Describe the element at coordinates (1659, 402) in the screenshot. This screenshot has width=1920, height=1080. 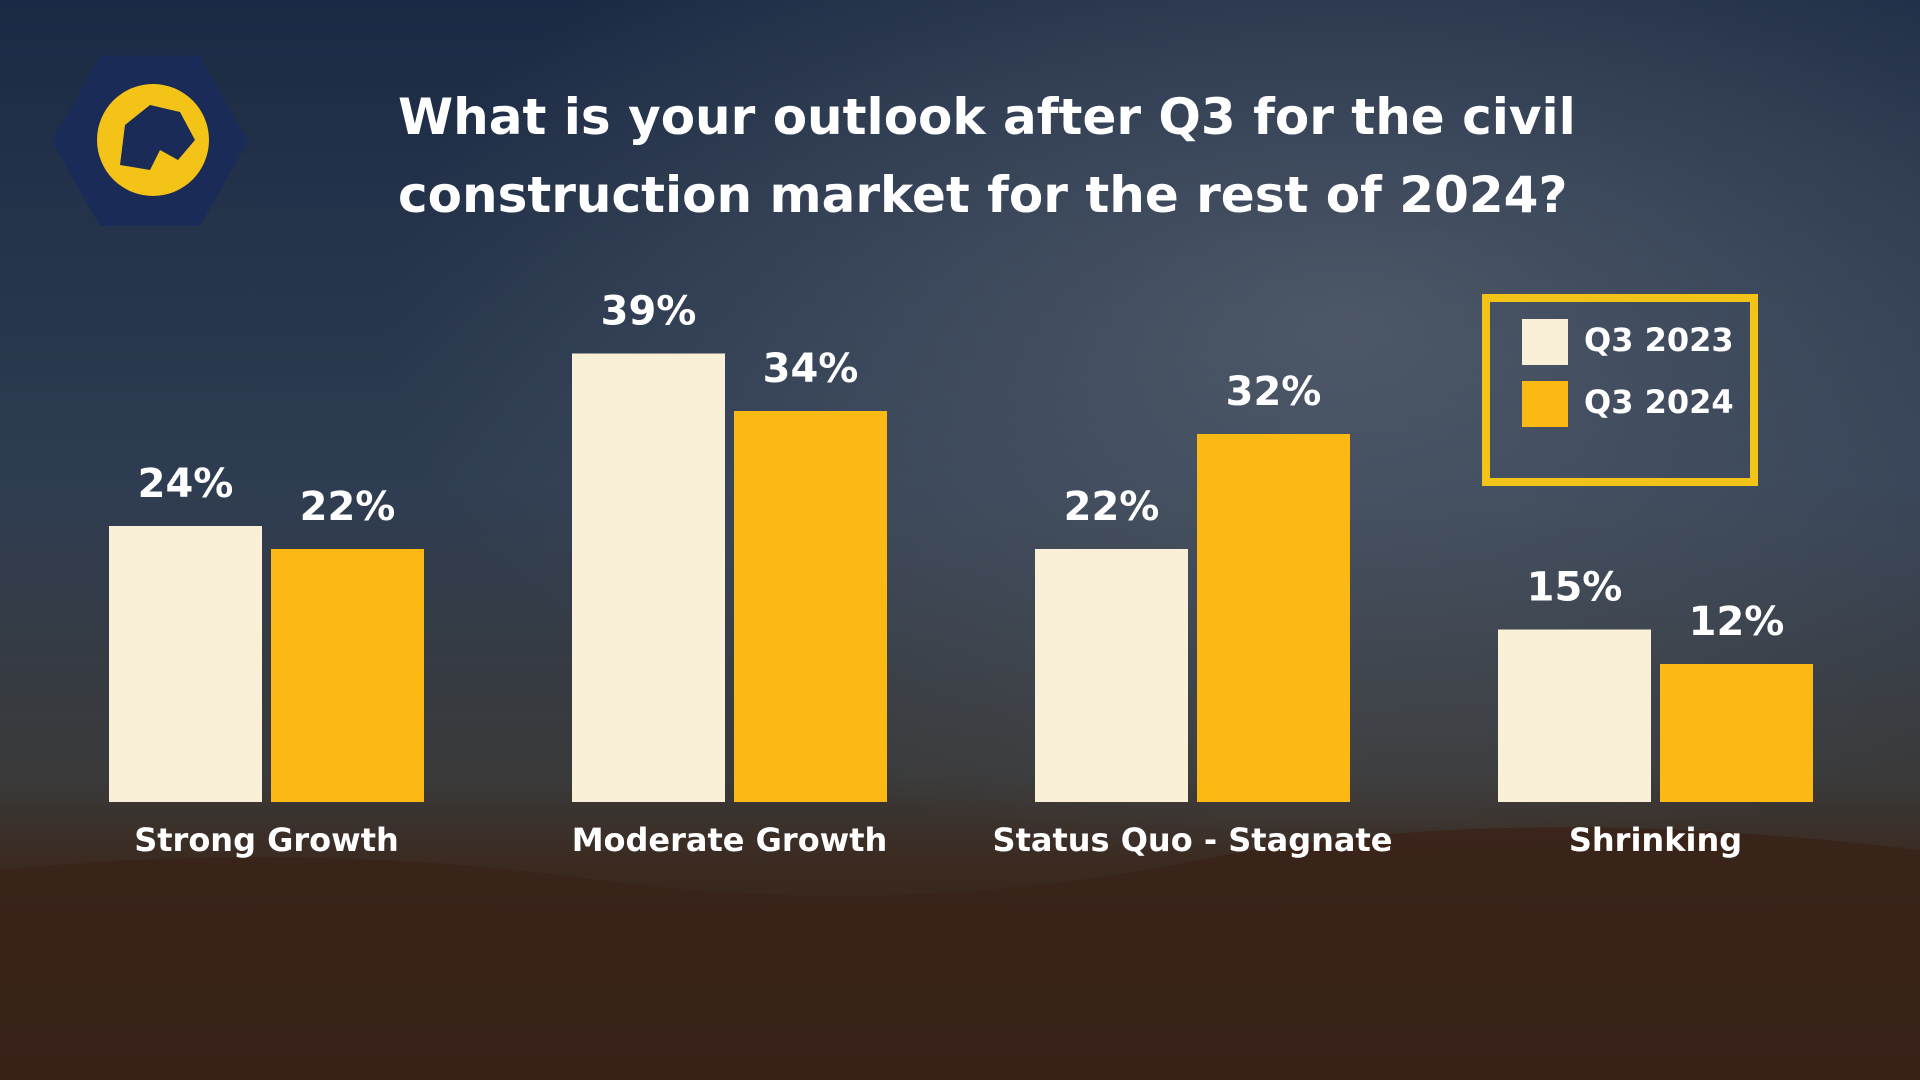
I see `legend-label: Q3 2024` at that location.